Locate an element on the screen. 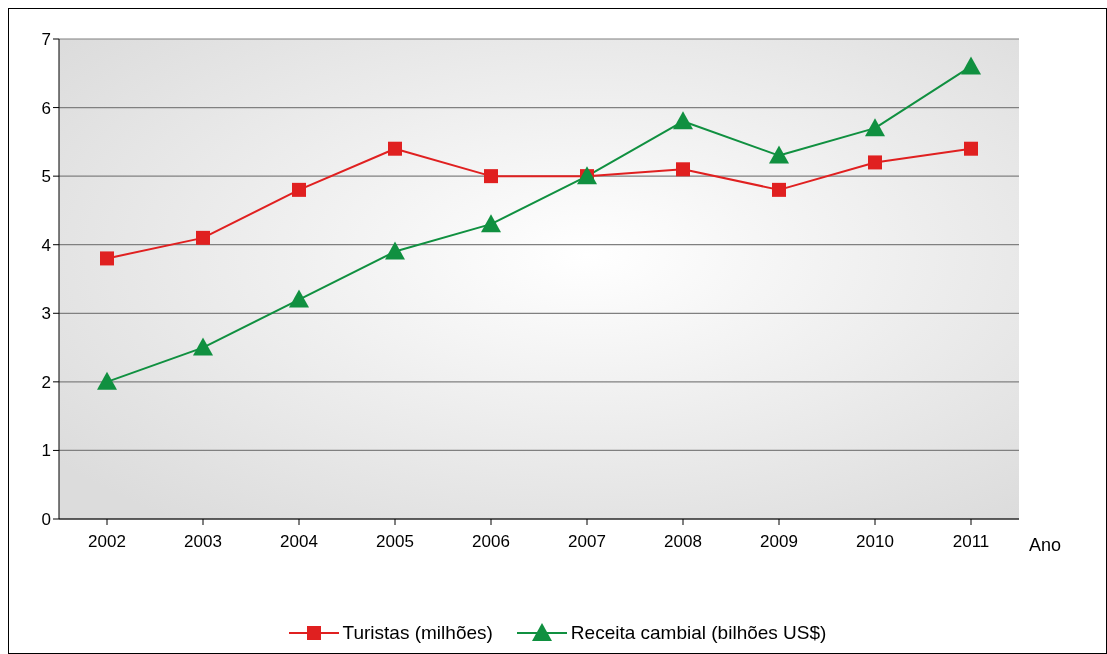 The width and height of the screenshot is (1107, 654). x-tick-label: 2011 is located at coordinates (971, 542).